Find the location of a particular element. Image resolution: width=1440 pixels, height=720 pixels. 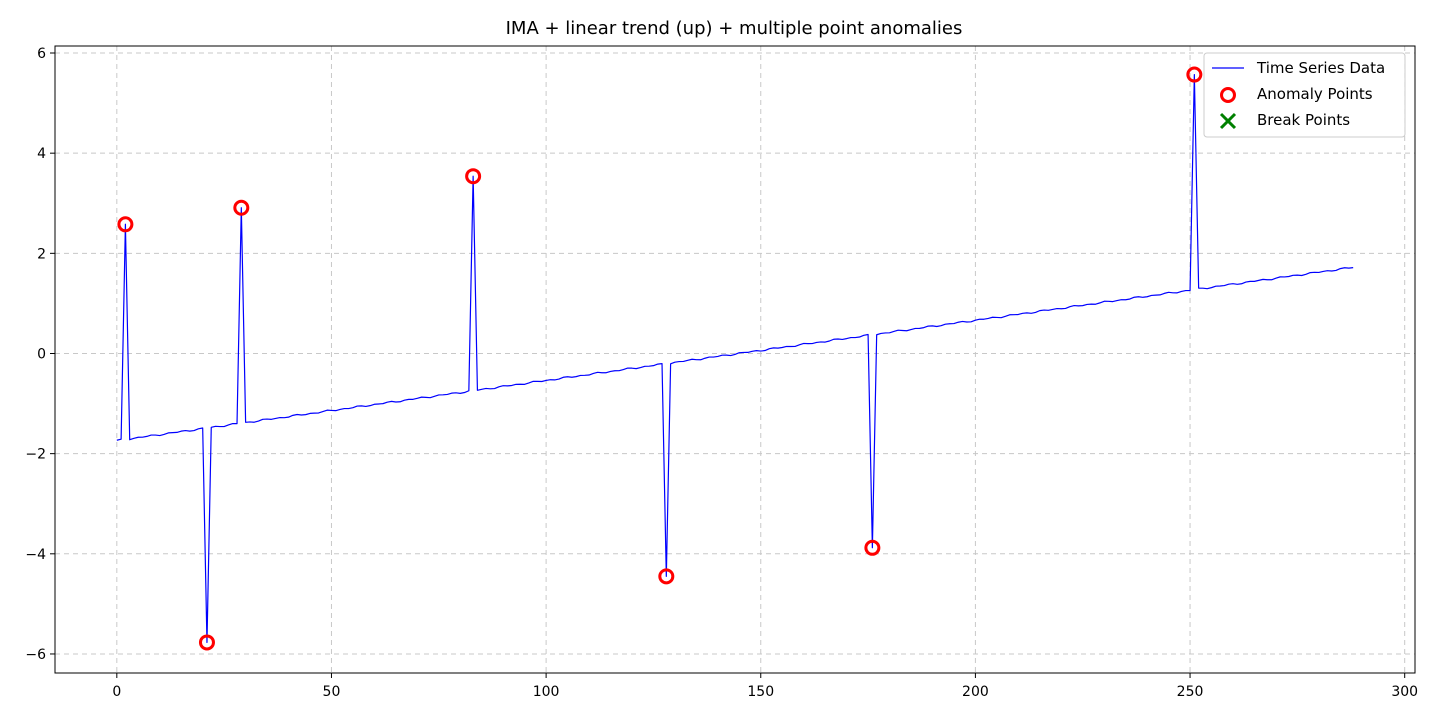

legend-label: Anomaly Points is located at coordinates (1315, 94).